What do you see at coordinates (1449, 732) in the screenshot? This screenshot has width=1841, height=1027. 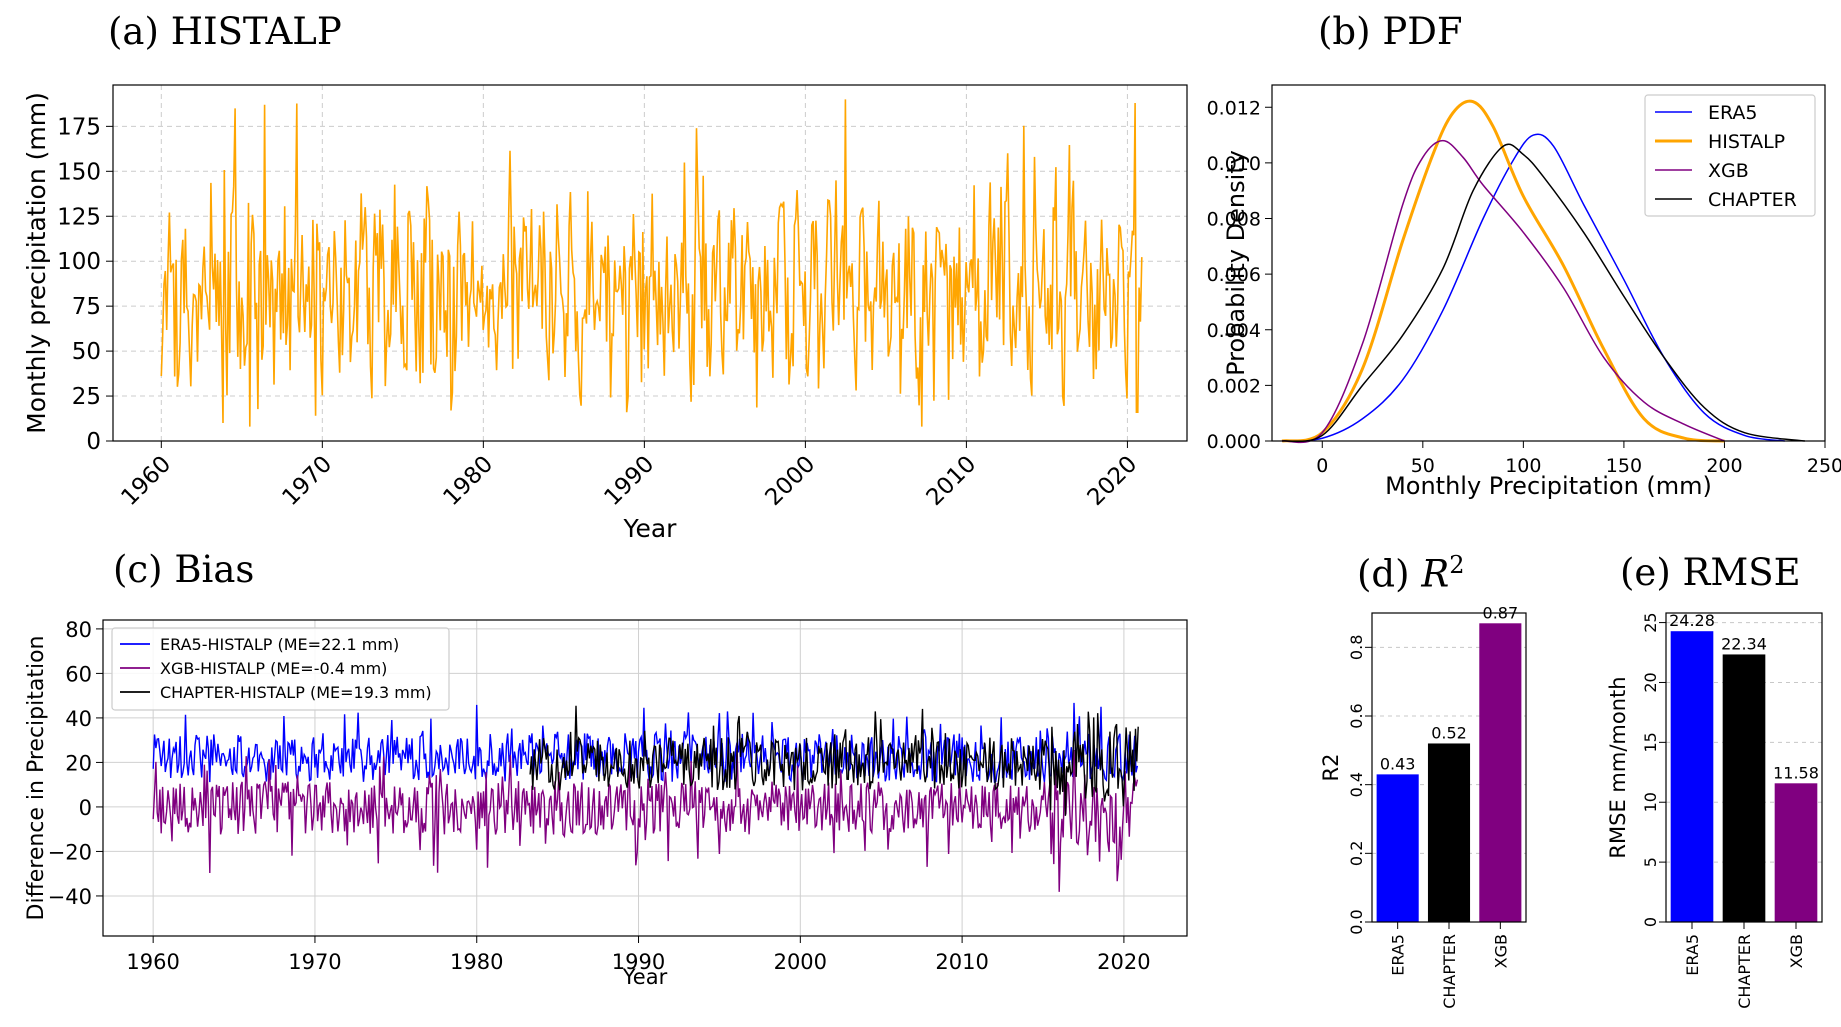 I see `bar-value-label: 0.52` at bounding box center [1449, 732].